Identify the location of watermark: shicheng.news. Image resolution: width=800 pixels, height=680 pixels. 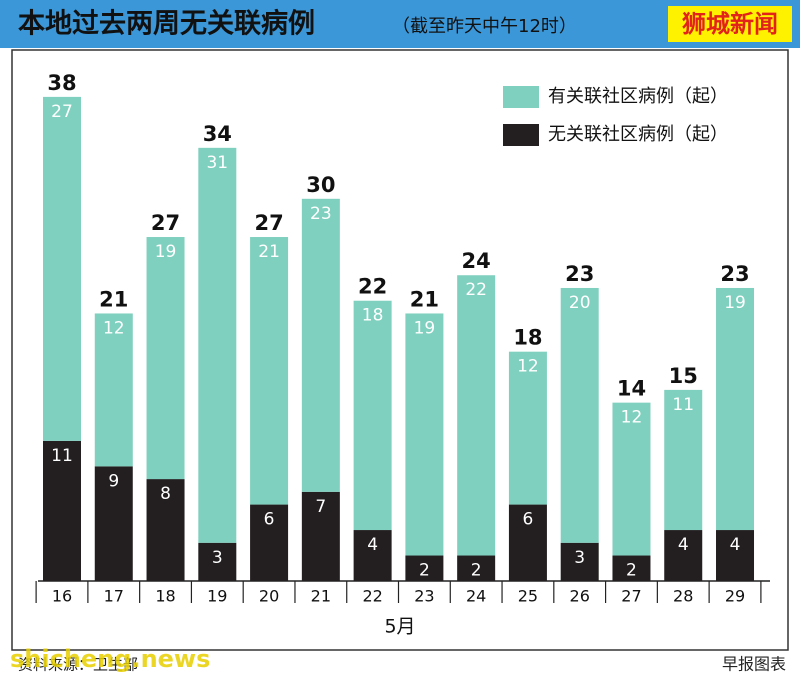
(110, 659).